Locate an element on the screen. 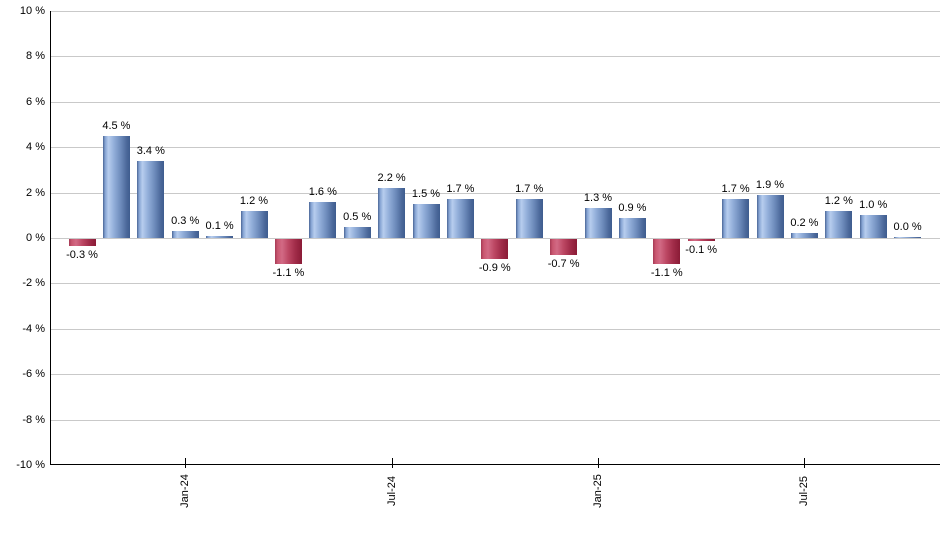 The width and height of the screenshot is (940, 550). bar-value-label: 0.3 % is located at coordinates (185, 221).